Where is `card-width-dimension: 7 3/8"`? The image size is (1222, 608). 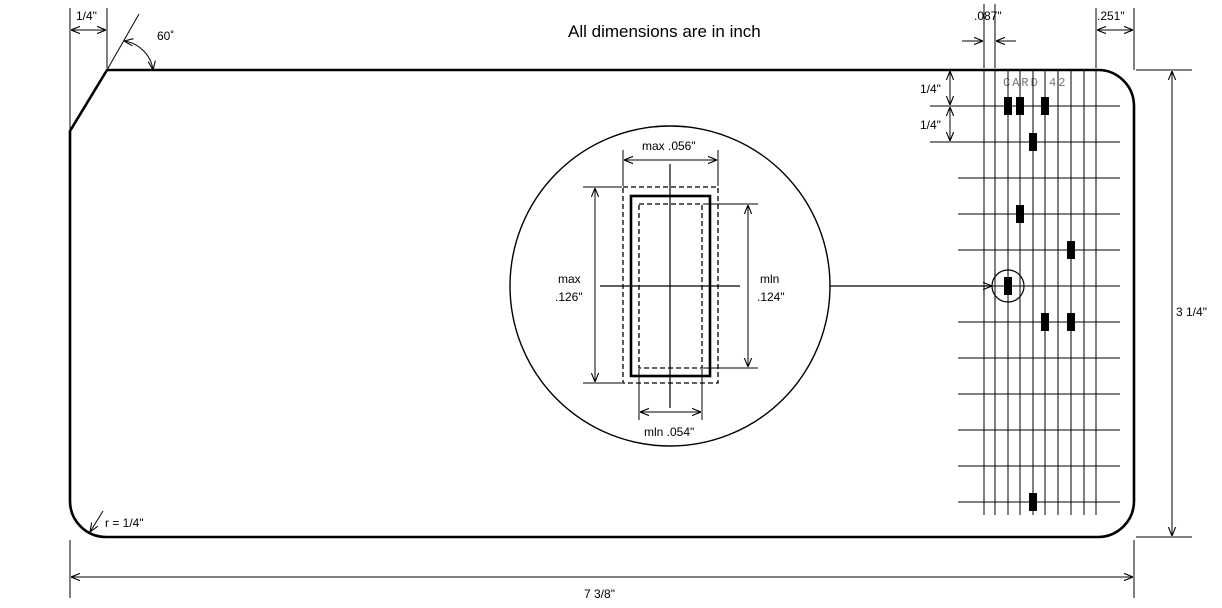
card-width-dimension: 7 3/8" is located at coordinates (602, 570).